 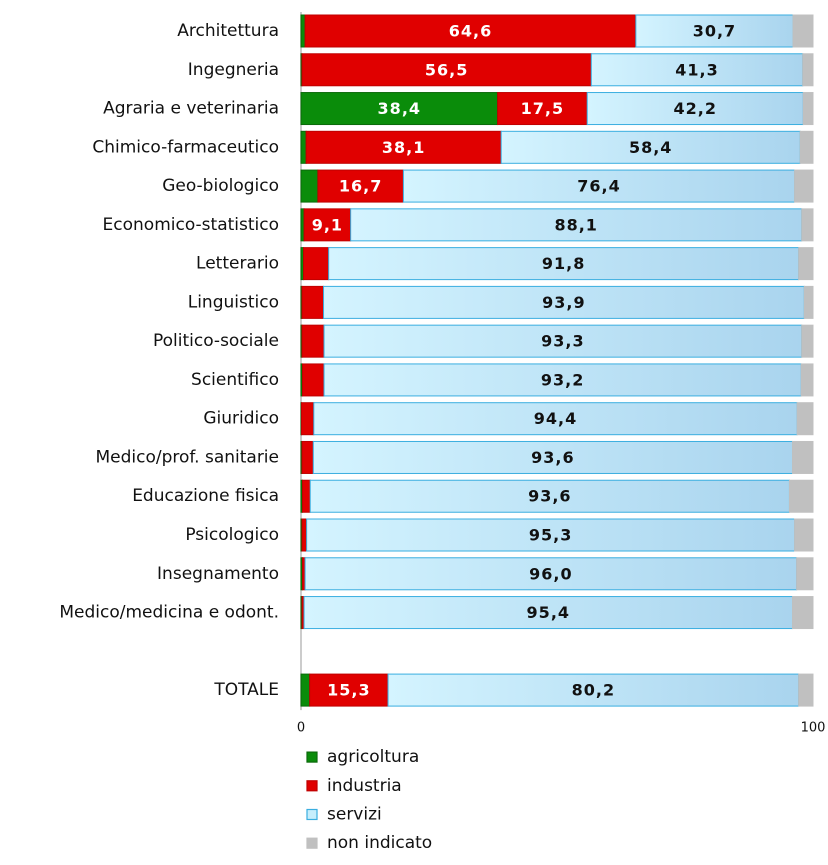 I want to click on value-label: 16,7, so click(x=360, y=186).